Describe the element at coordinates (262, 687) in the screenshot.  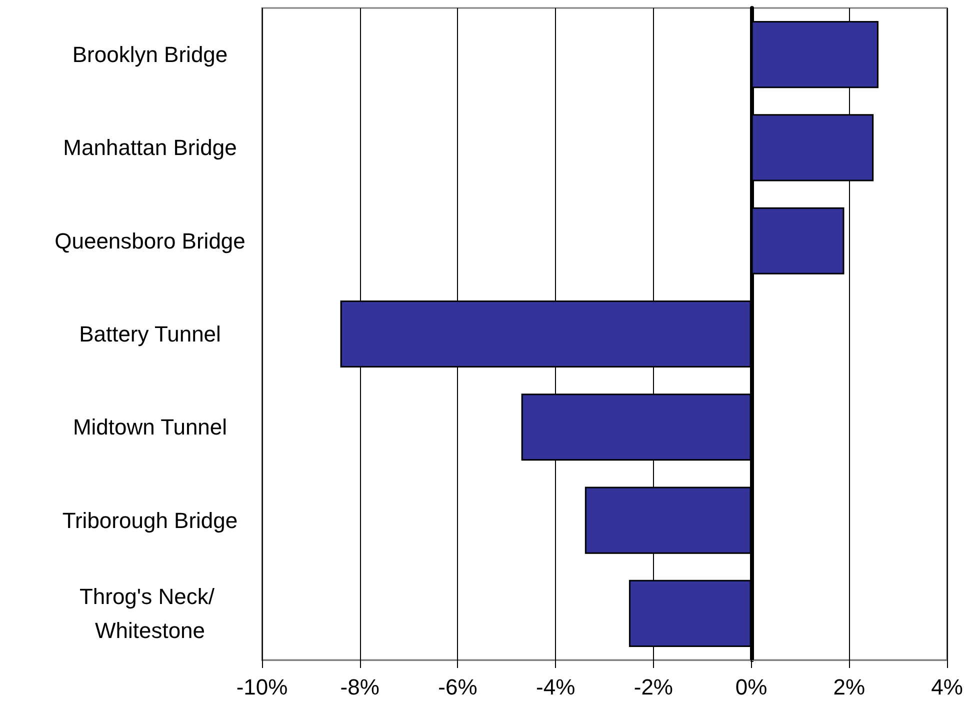
I see `x-tick-label: -10%` at that location.